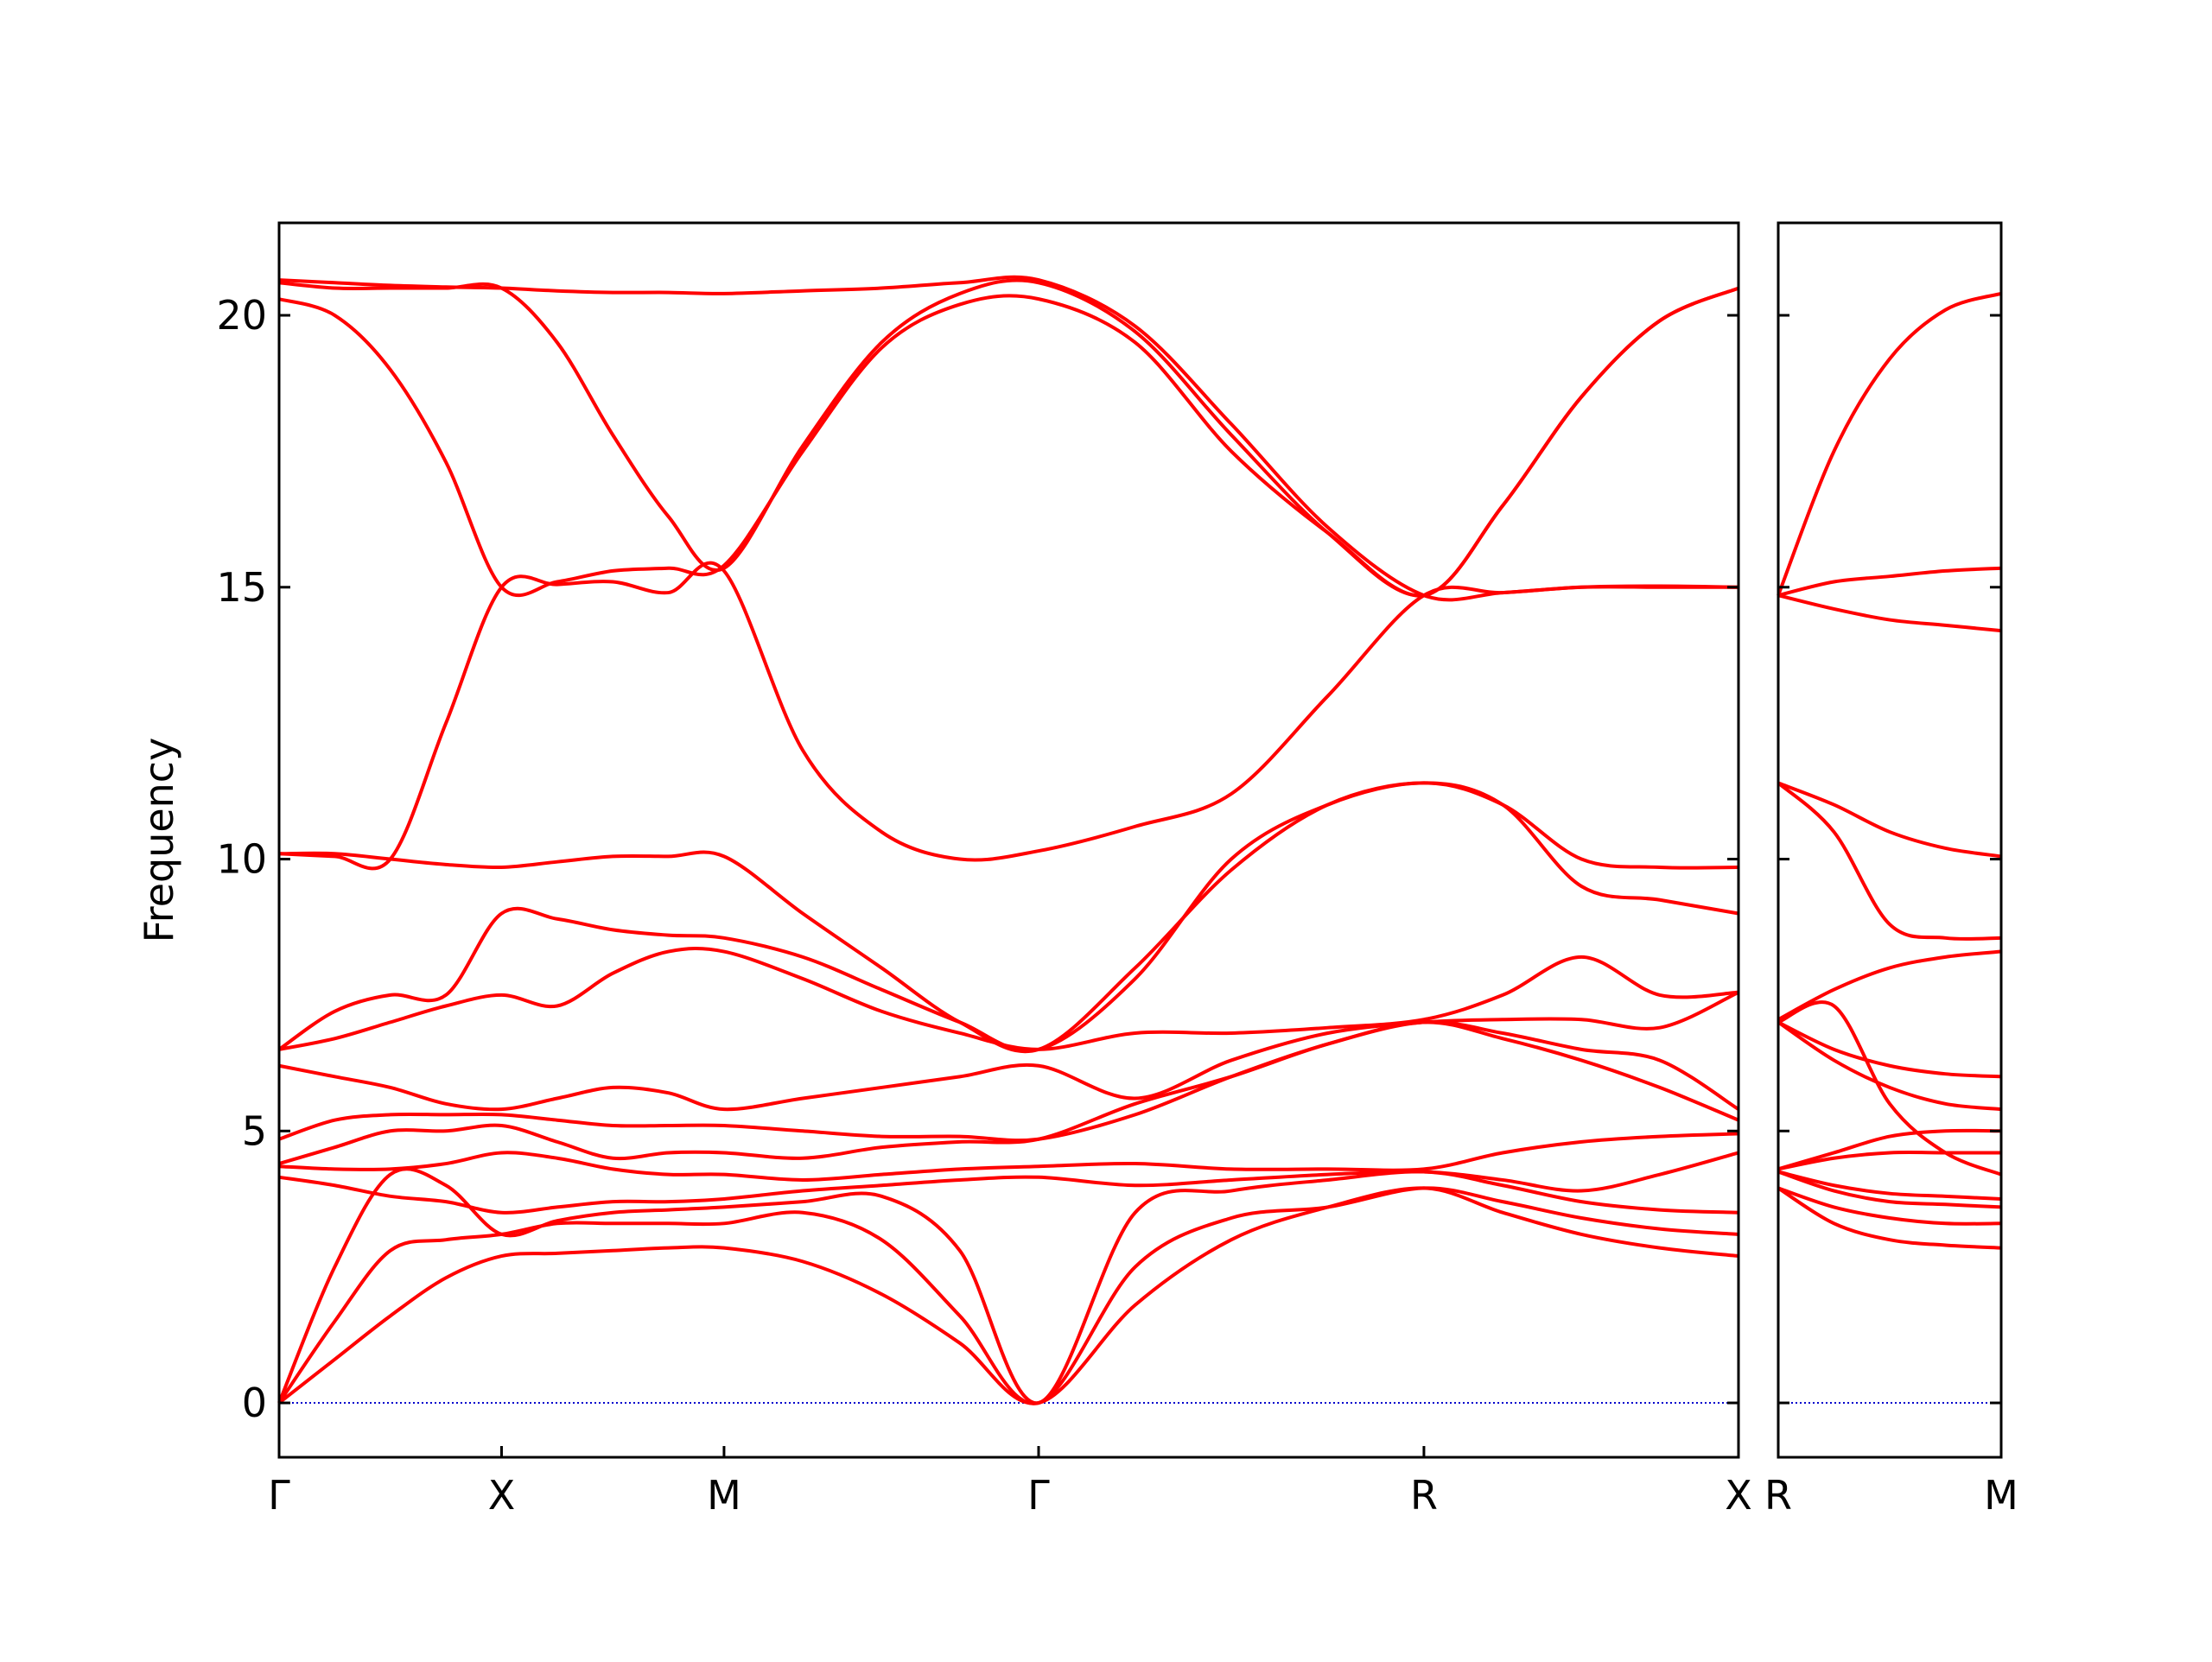 The height and width of the screenshot is (1662, 2212). Describe the element at coordinates (254, 1130) in the screenshot. I see `y-tick-label: 5` at that location.